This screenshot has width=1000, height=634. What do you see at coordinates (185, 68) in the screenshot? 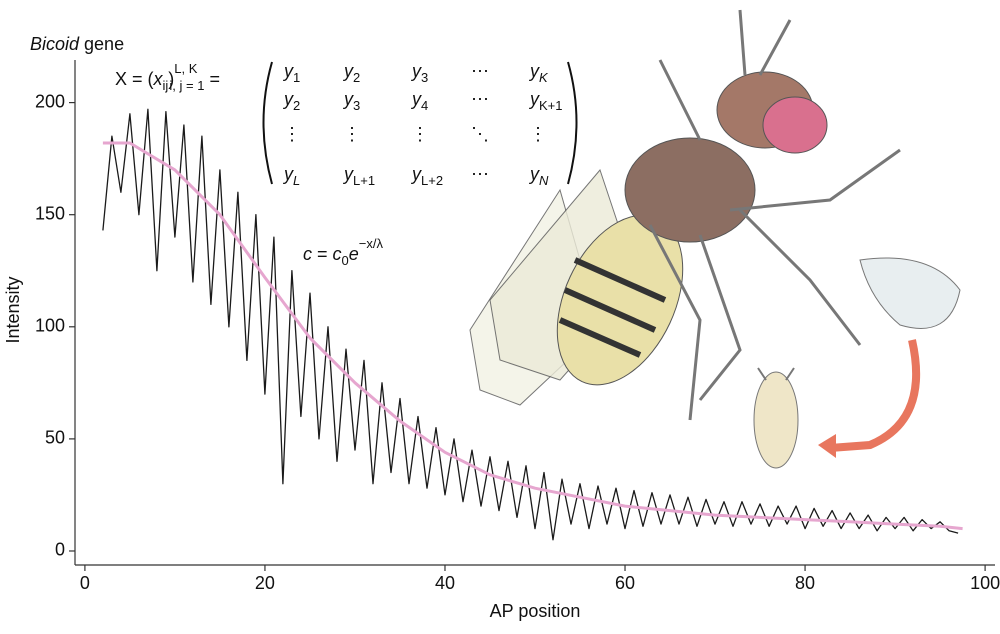
I see `formula-part: L, K` at bounding box center [185, 68].